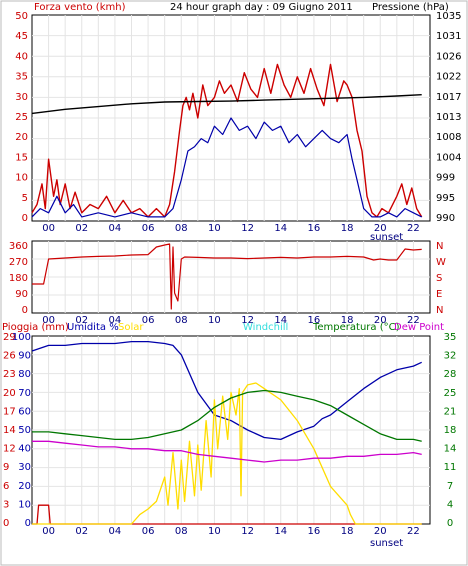 The image size is (468, 566). Describe the element at coordinates (131, 327) in the screenshot. I see `legend-solar: Solar` at that location.